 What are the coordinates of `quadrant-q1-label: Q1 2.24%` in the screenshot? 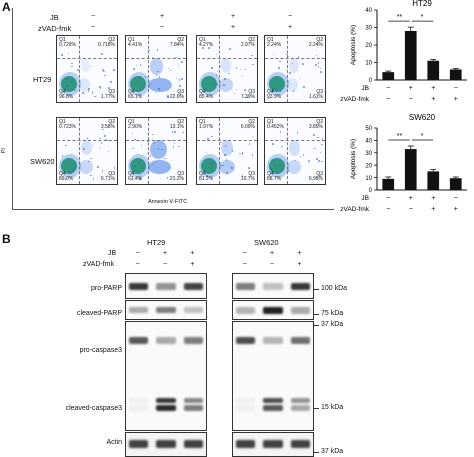 It's located at (274, 43).